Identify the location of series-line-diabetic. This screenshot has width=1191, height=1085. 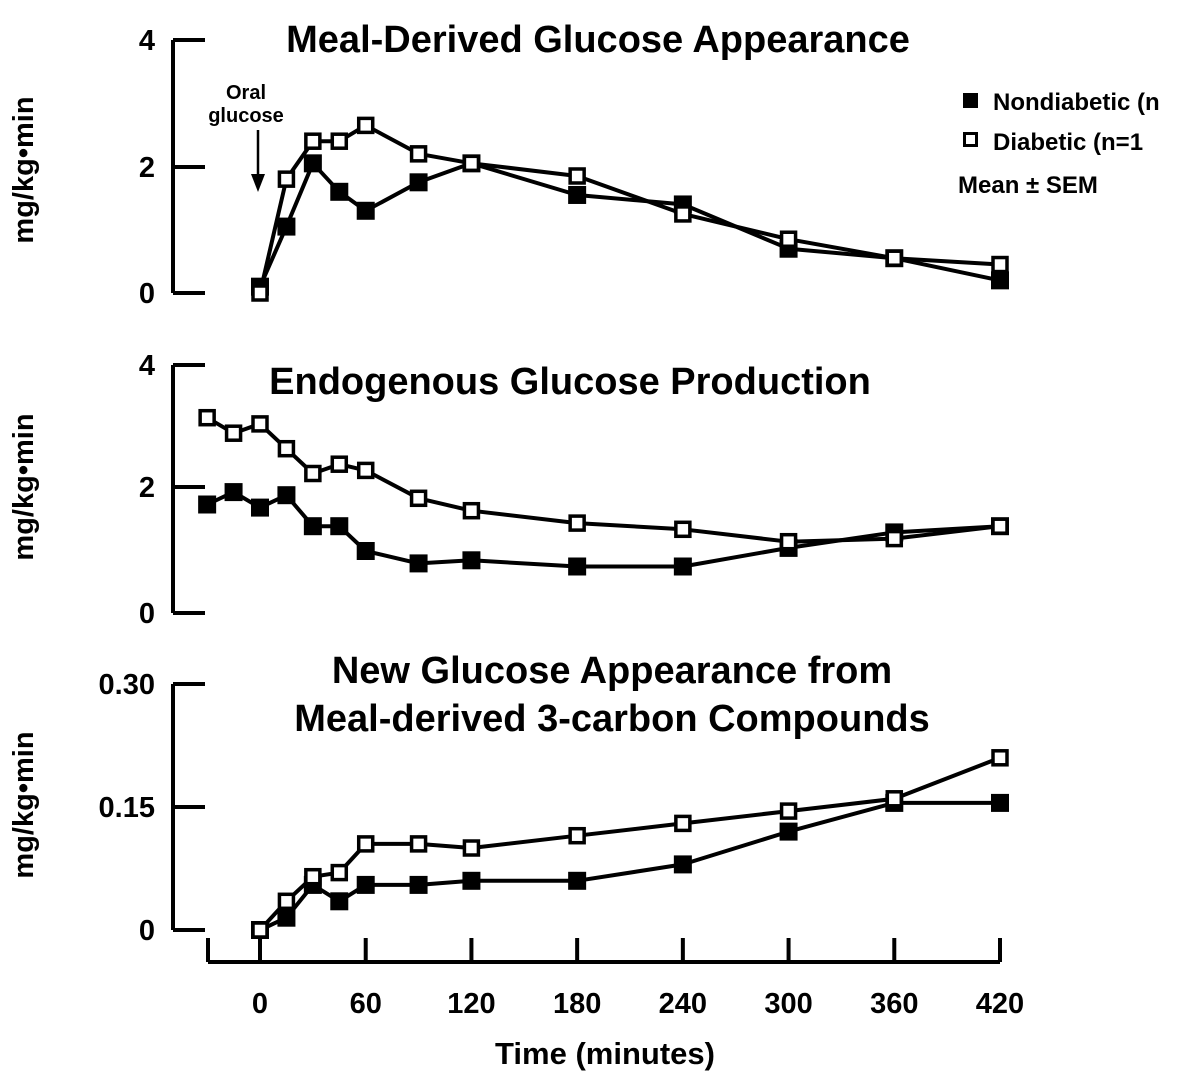
(603, 479).